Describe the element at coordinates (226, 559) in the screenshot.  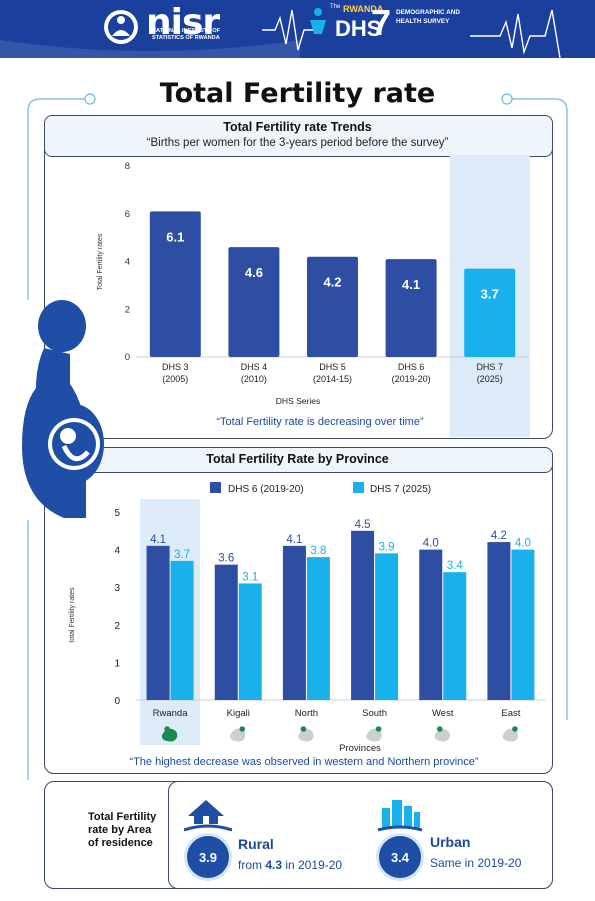
I see `bar-value-label: 3.6` at that location.